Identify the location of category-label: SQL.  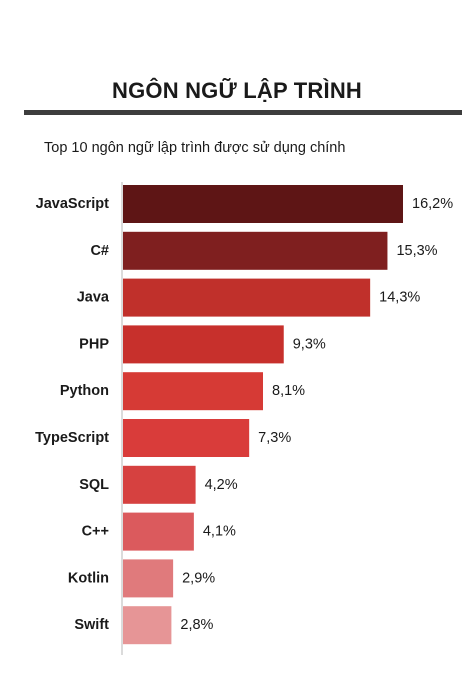
(94, 485).